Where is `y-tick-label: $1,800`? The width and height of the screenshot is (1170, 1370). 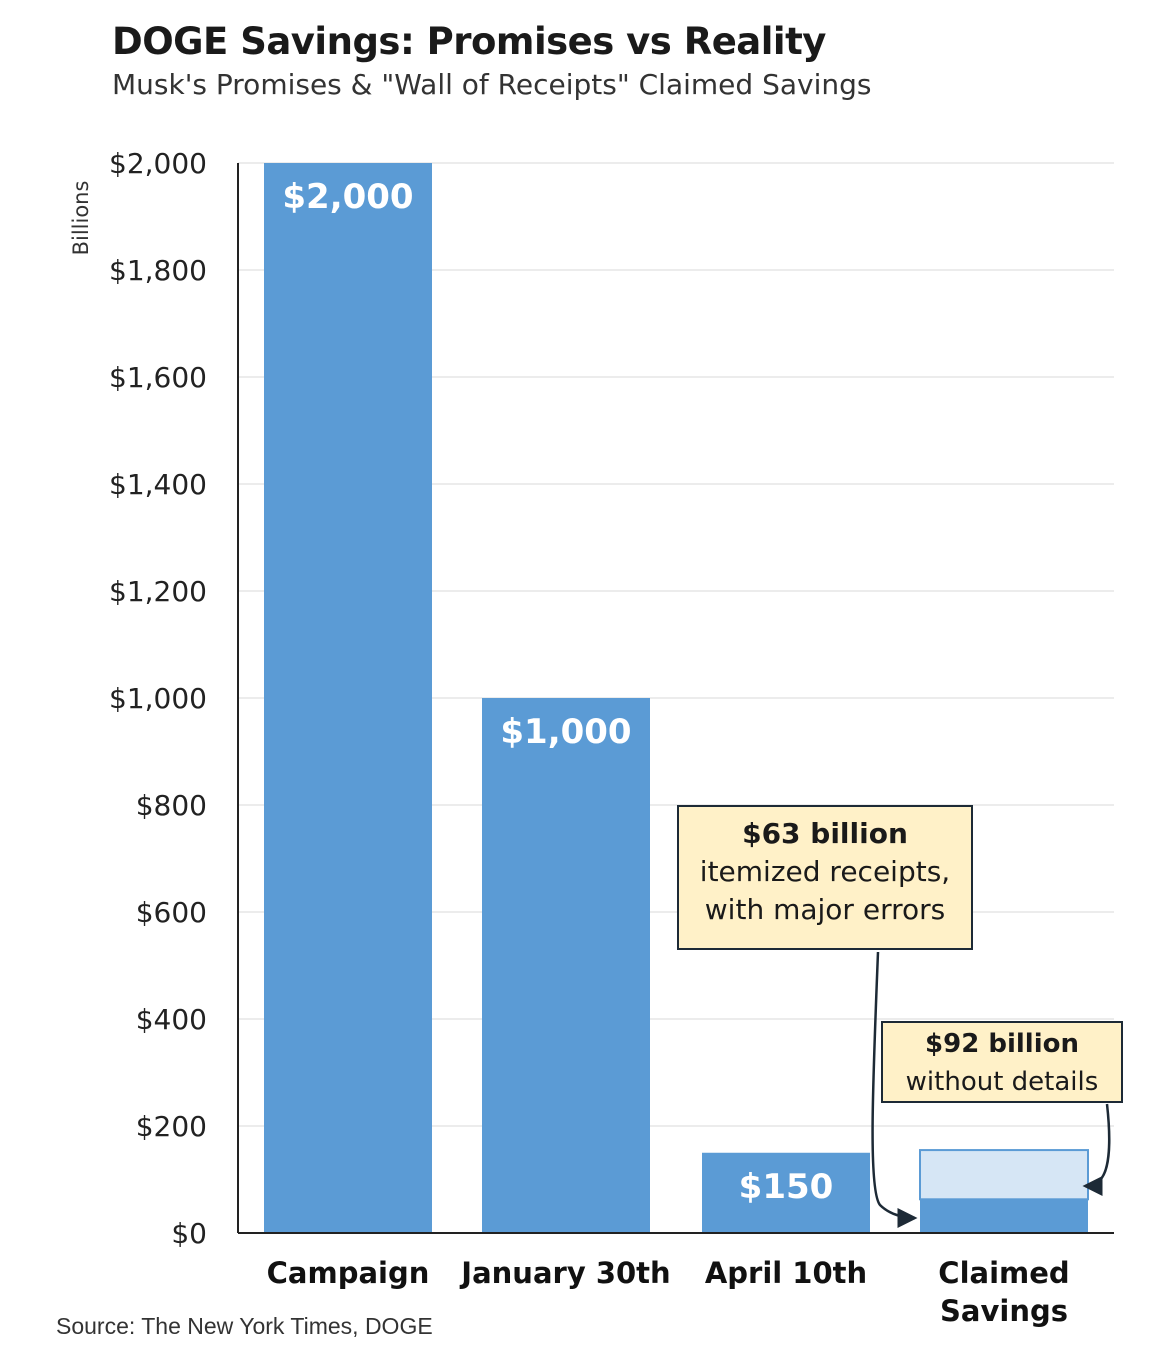
y-tick-label: $1,800 is located at coordinates (158, 270).